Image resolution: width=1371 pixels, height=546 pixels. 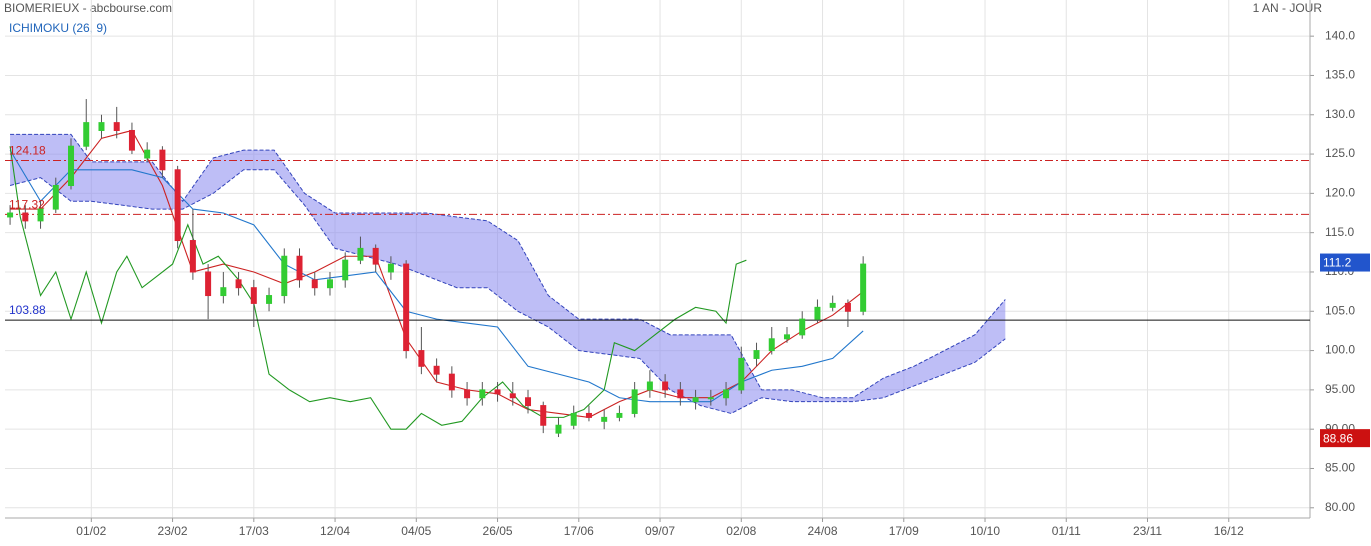 What do you see at coordinates (254, 531) in the screenshot?
I see `x-tick-label: 17/03` at bounding box center [254, 531].